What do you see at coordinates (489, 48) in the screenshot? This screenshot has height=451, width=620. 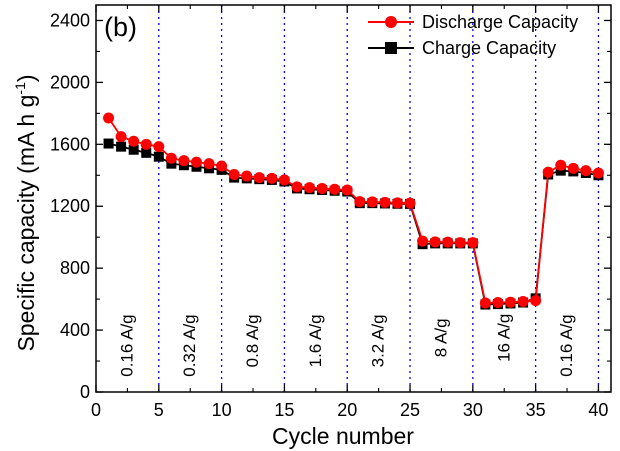 I see `legend-label-charge: Charge Capacity` at bounding box center [489, 48].